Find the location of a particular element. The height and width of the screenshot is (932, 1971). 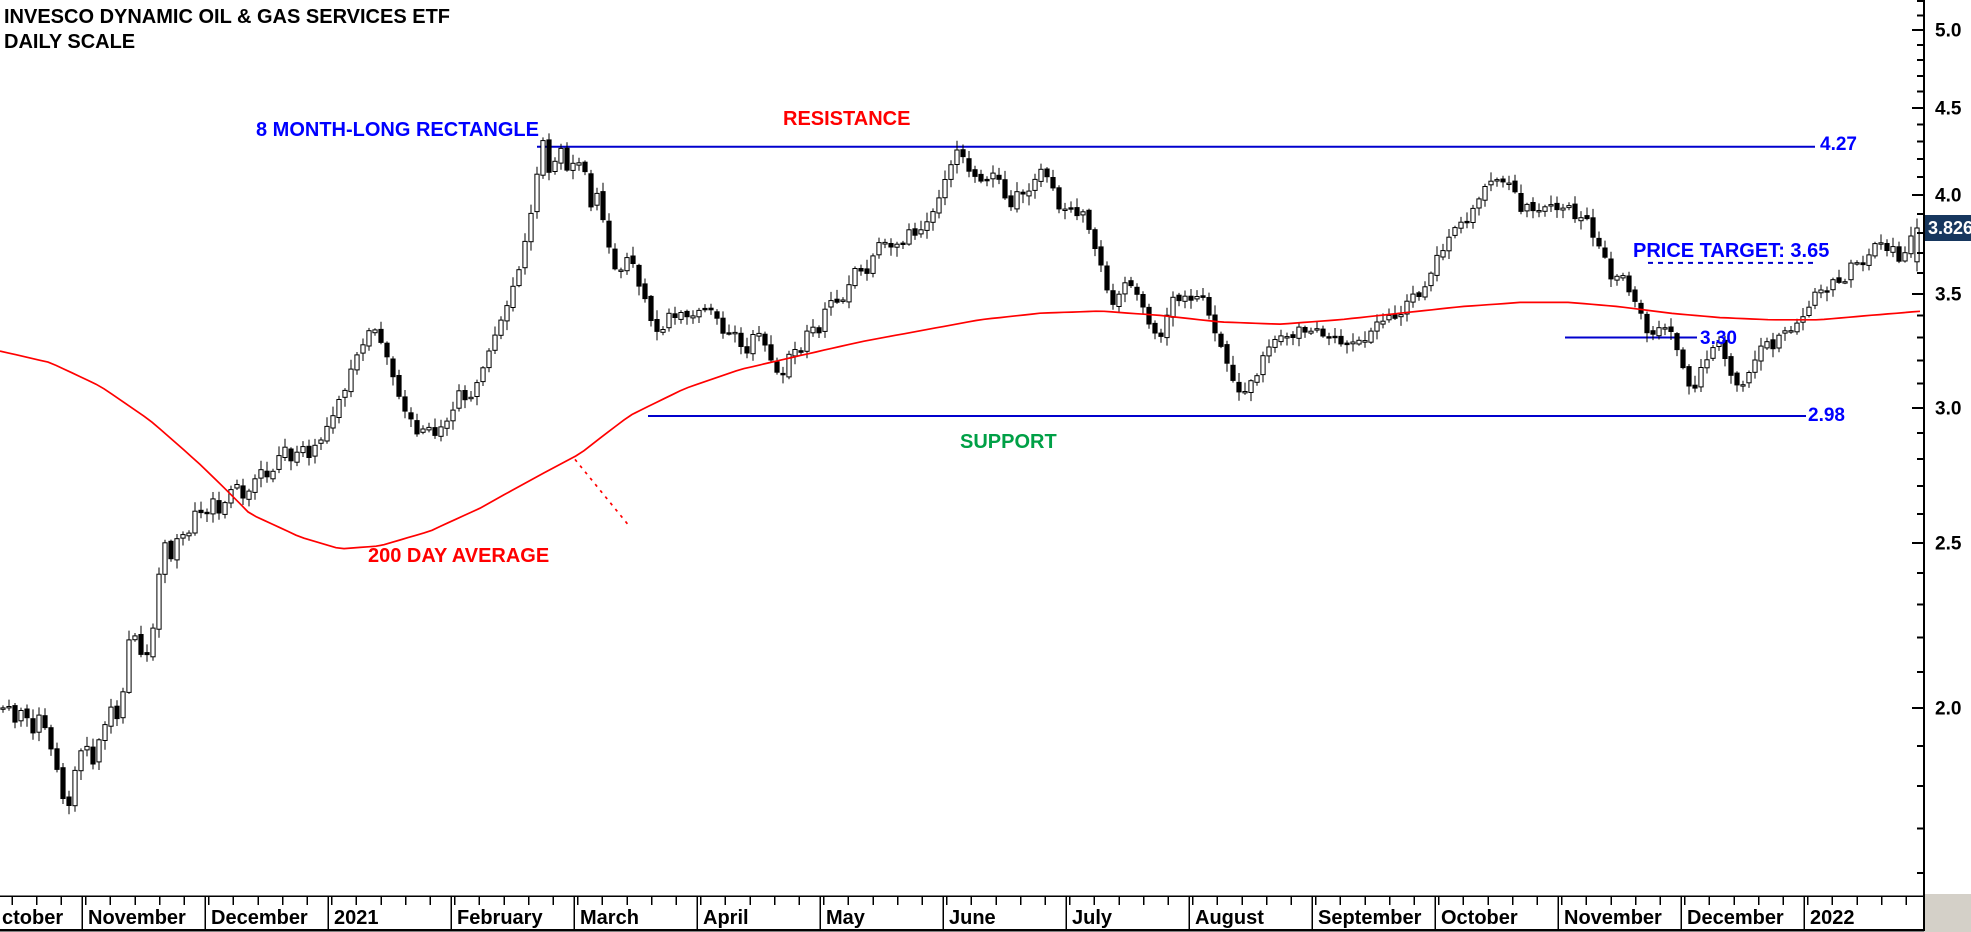

price-target-label: PRICE TARGET: 3.65 is located at coordinates (1731, 251).